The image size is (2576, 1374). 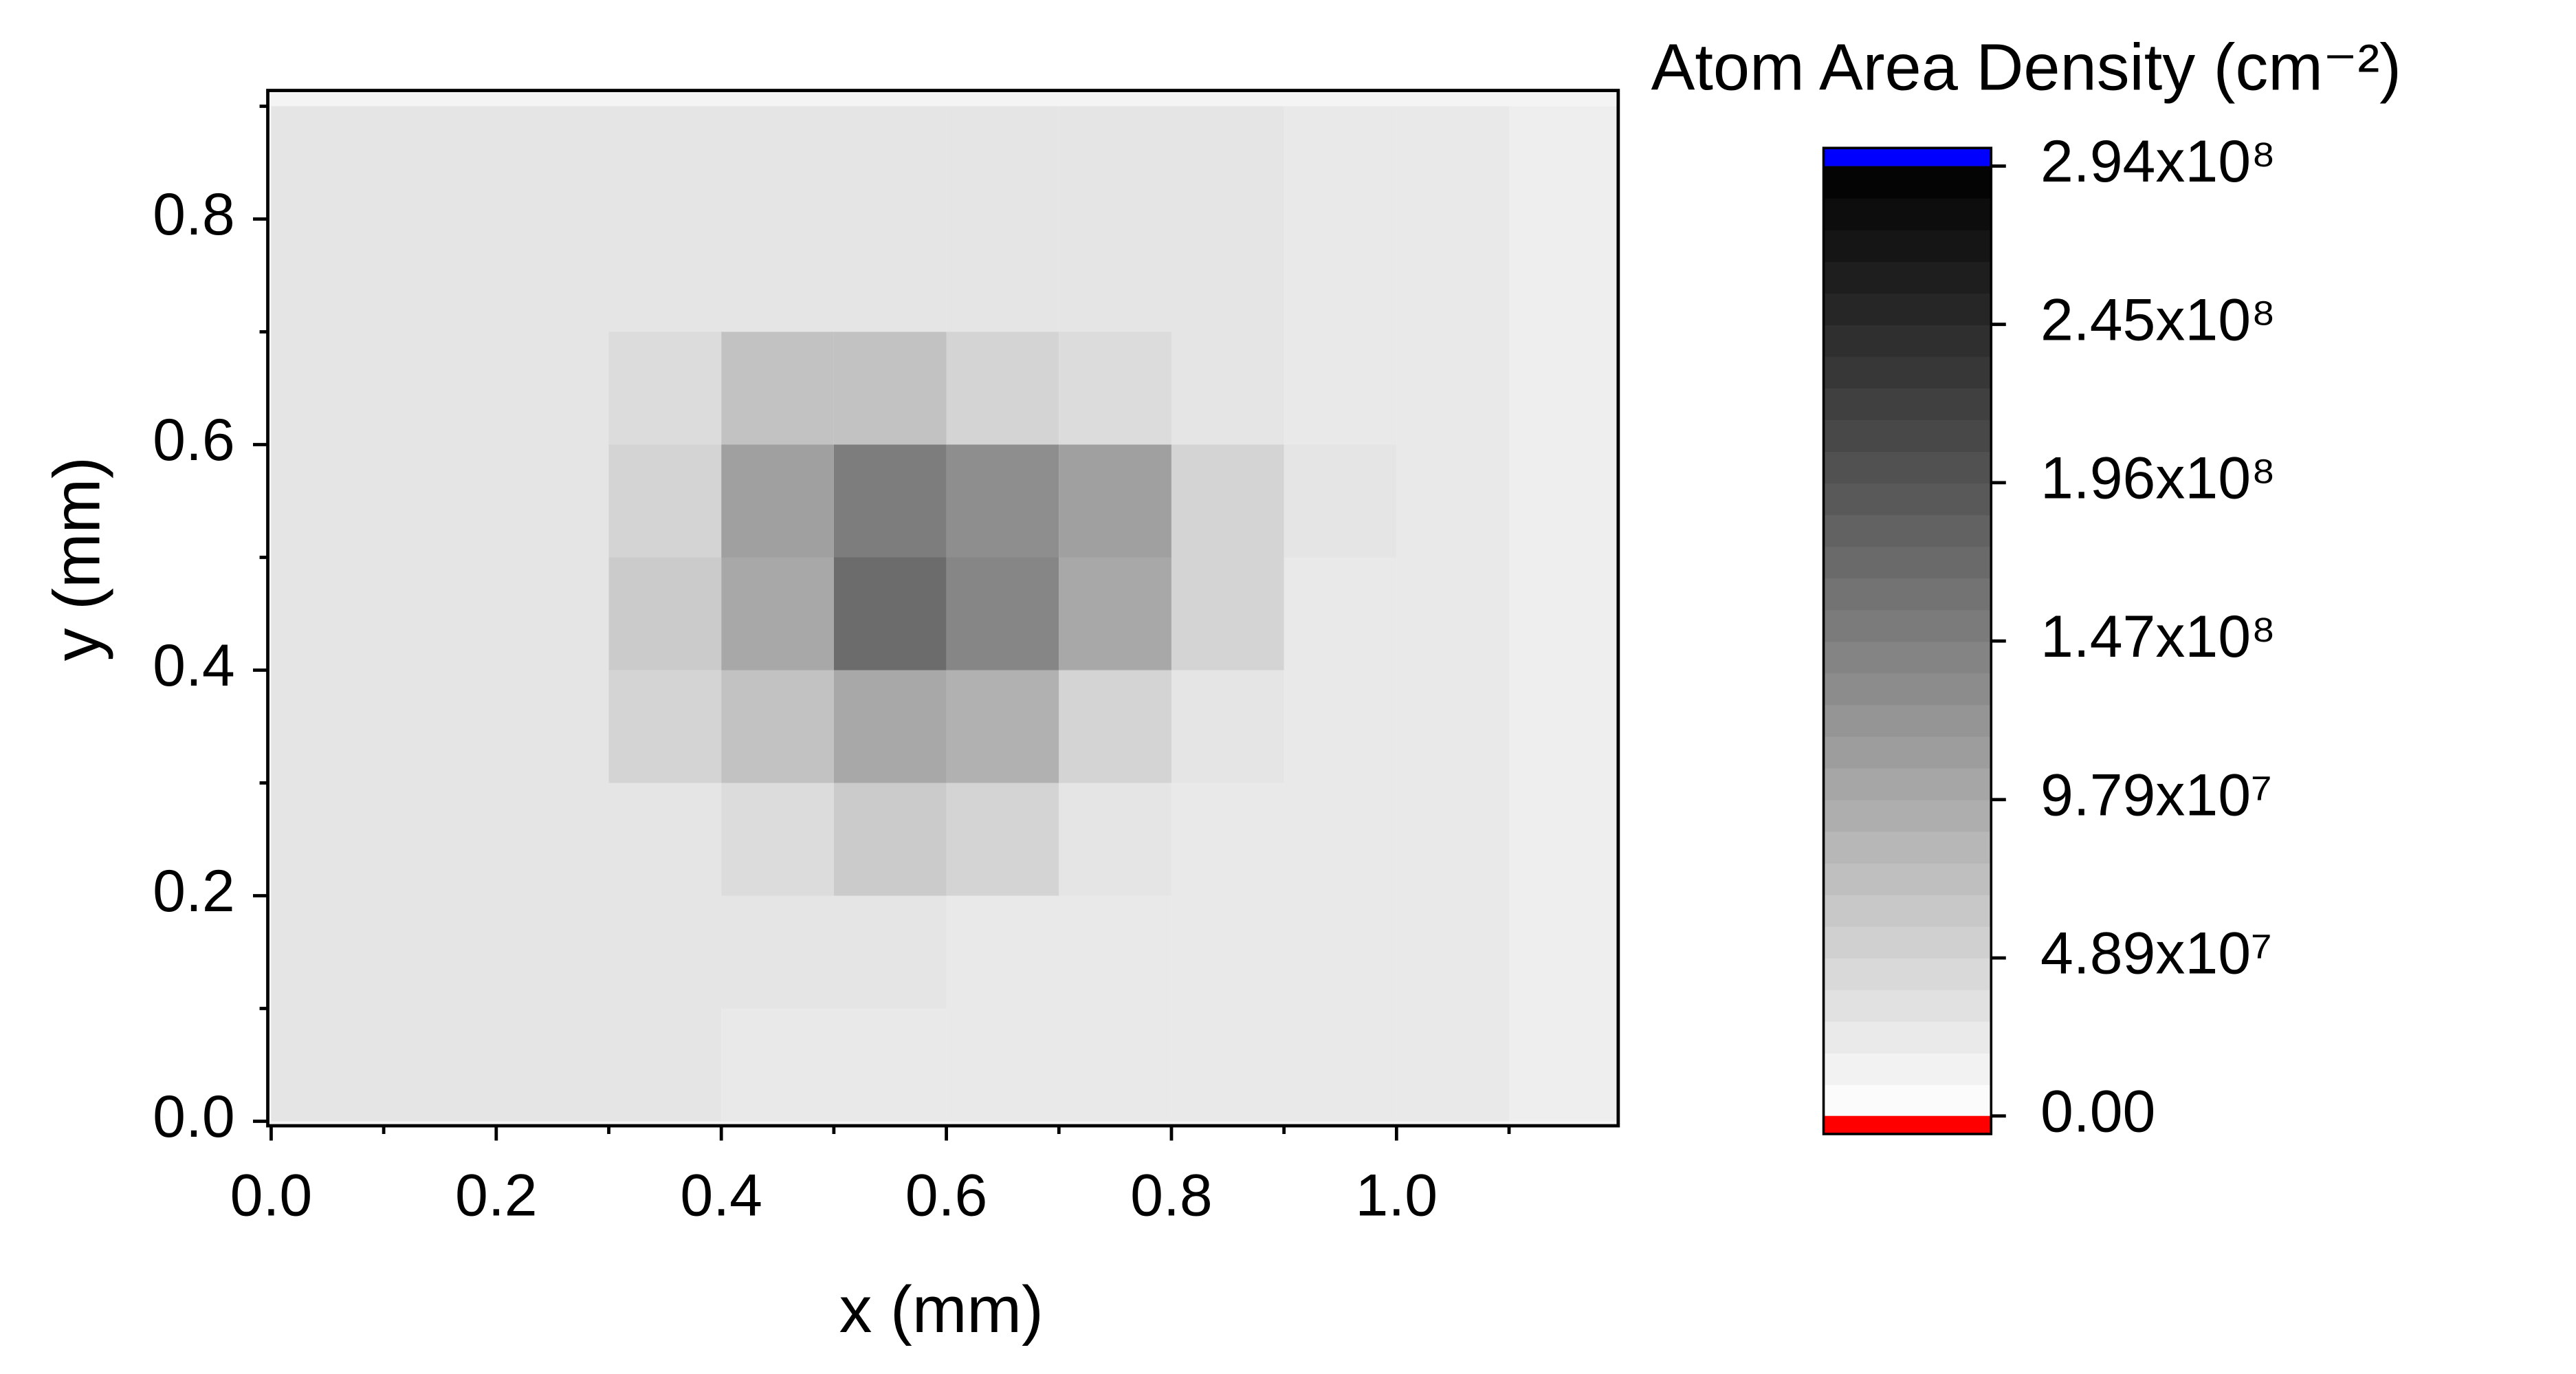 What do you see at coordinates (941, 1309) in the screenshot?
I see `x-axis-title: x (mm)` at bounding box center [941, 1309].